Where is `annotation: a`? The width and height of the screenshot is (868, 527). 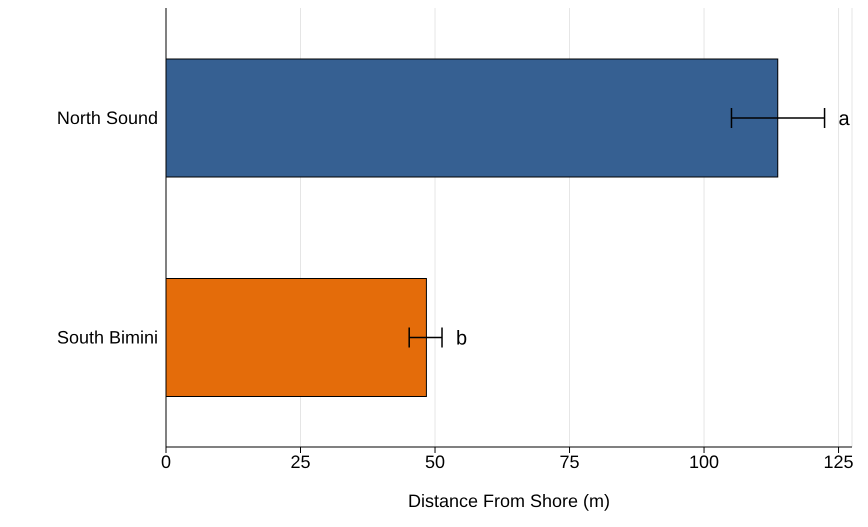 annotation: a is located at coordinates (844, 119).